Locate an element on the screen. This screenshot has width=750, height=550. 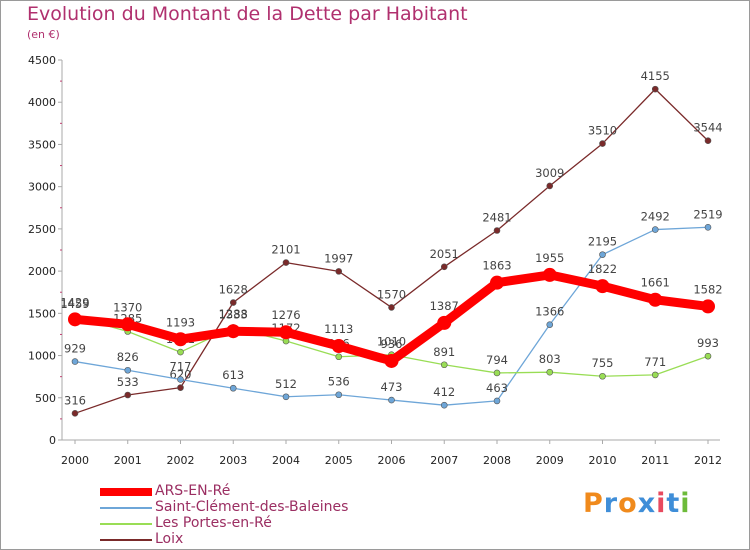
data-label: 3009 is located at coordinates (549, 173).